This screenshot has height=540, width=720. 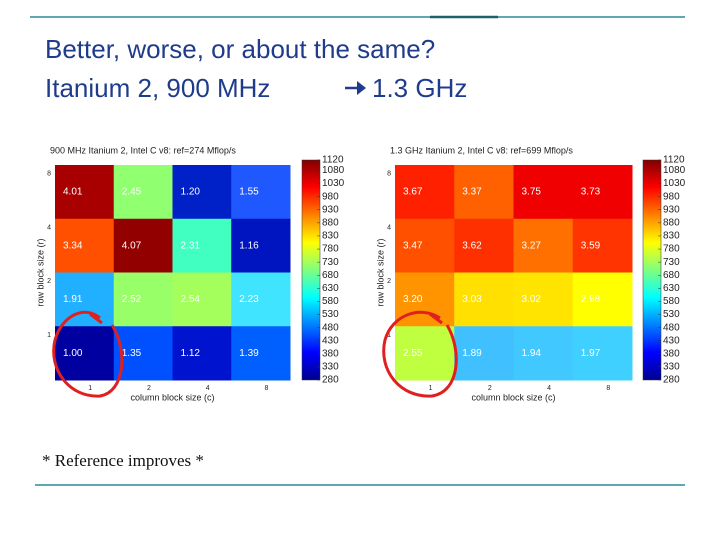 What do you see at coordinates (132, 245) in the screenshot?
I see `cell-label: 4.07` at bounding box center [132, 245].